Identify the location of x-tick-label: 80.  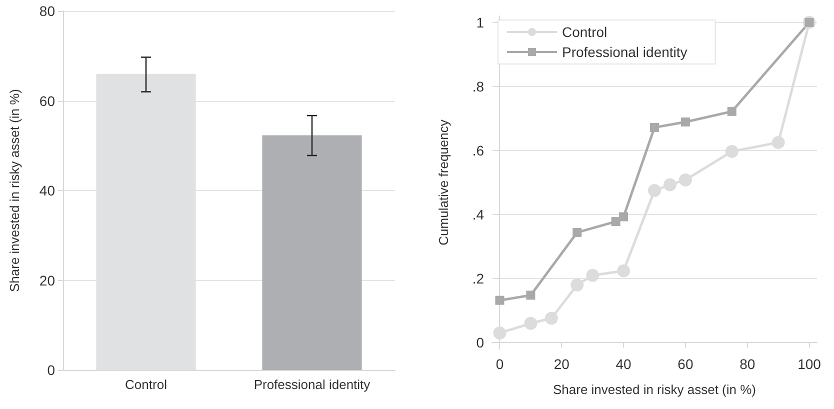
(748, 364).